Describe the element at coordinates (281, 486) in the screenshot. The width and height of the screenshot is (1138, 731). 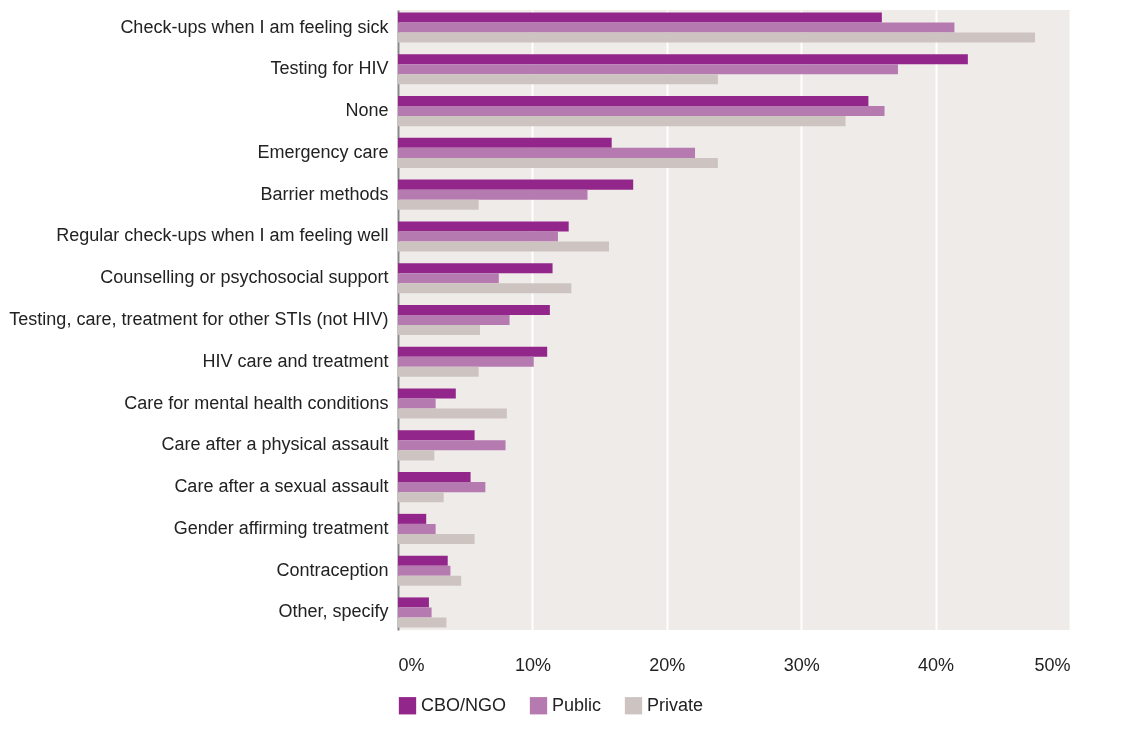
I see `y-tick-label: Care after a sexual assault` at that location.